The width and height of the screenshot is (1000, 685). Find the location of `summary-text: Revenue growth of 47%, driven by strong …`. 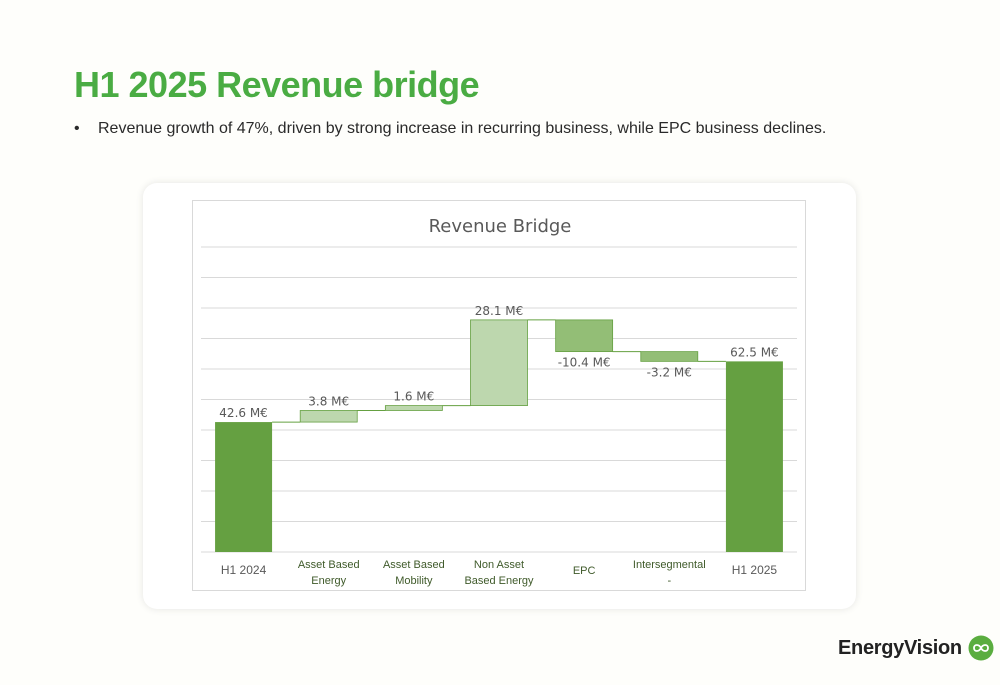

summary-text: Revenue growth of 47%, driven by strong … is located at coordinates (462, 128).